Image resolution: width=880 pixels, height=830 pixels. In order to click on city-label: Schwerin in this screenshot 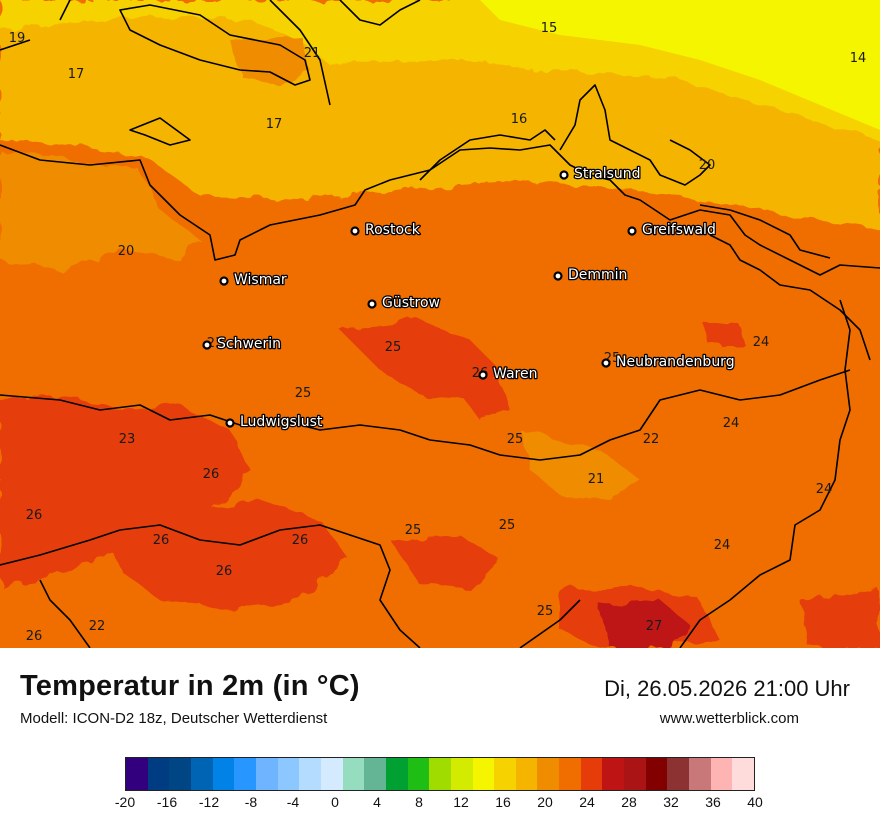, I will do `click(249, 344)`.